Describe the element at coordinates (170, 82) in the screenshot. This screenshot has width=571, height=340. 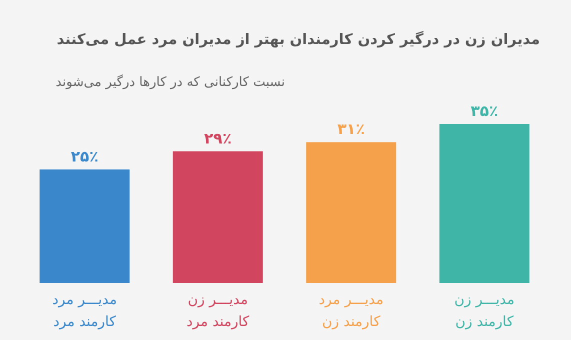
I see `chart-subtitle: نسبت کارکنانی که در کارها درگیر می‌شوند` at that location.